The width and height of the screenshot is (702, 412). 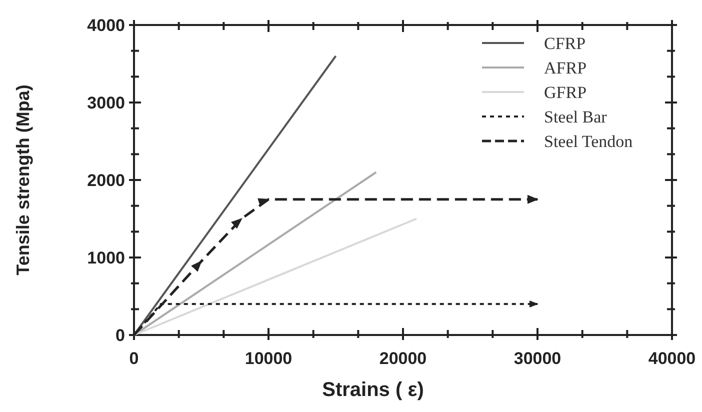 What do you see at coordinates (373, 390) in the screenshot?
I see `x-axis-title: Strains ( ε)` at bounding box center [373, 390].